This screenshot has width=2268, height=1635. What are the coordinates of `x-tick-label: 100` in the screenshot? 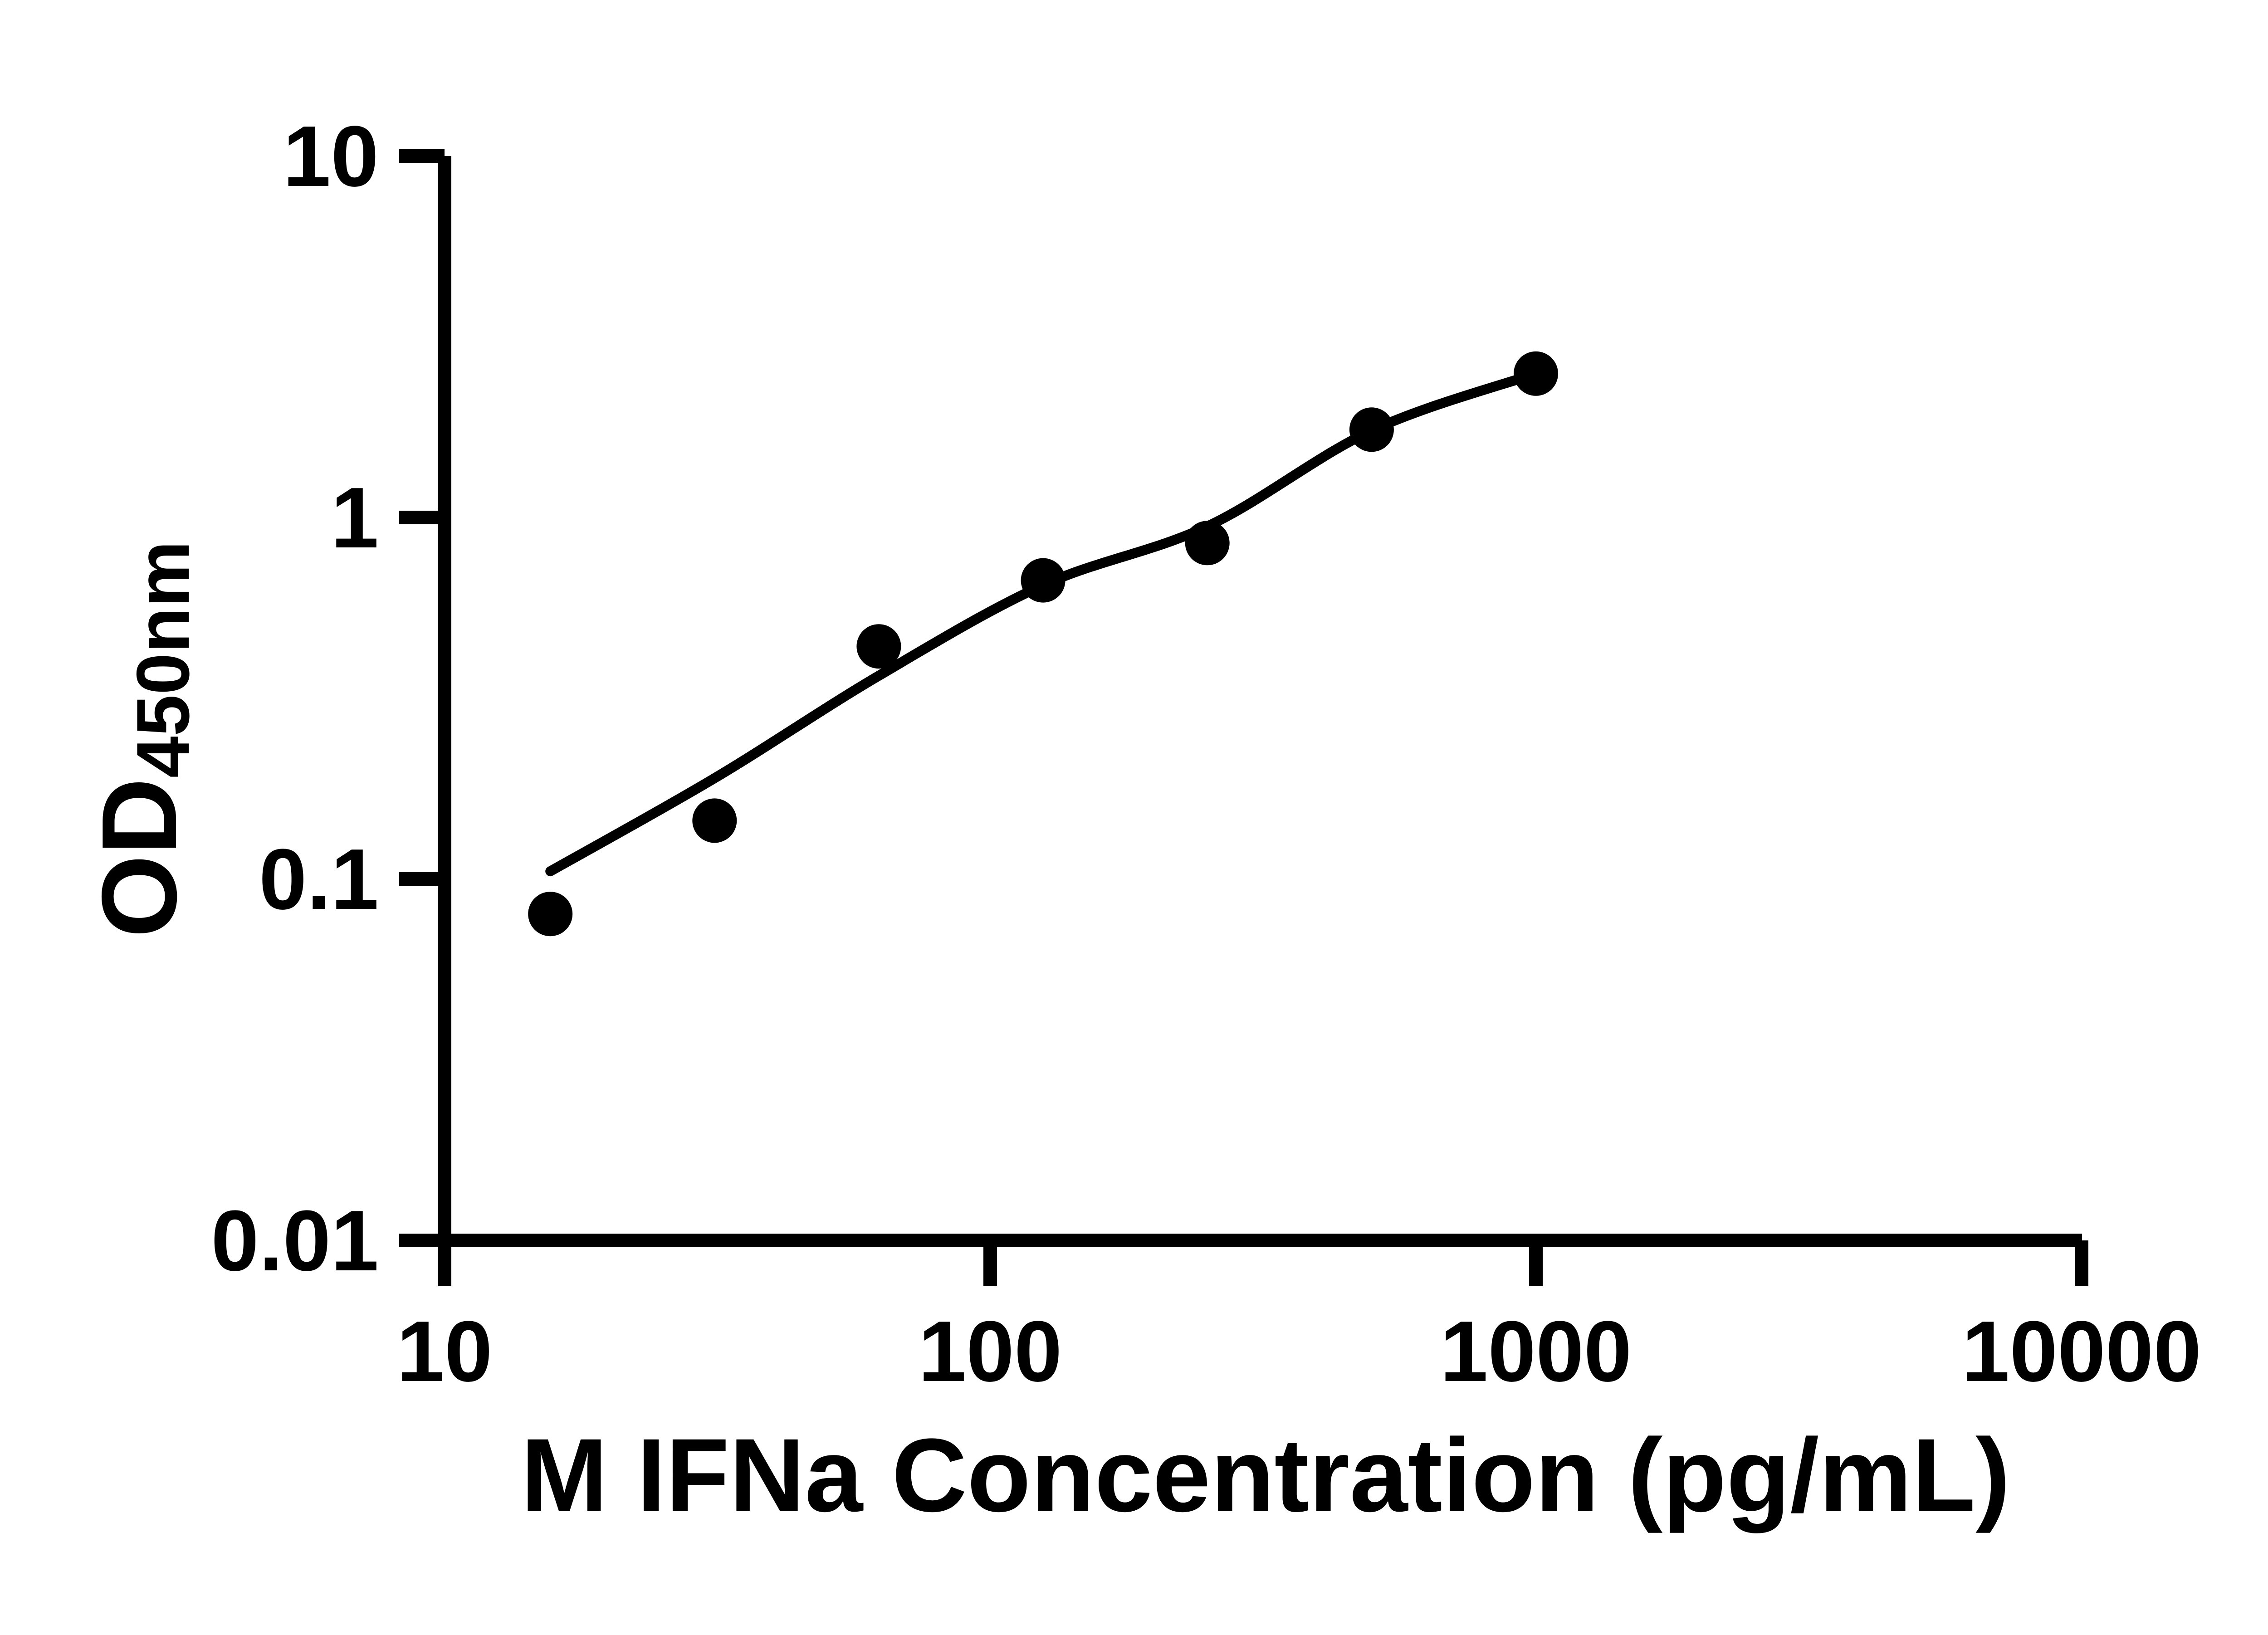 It's located at (990, 1351).